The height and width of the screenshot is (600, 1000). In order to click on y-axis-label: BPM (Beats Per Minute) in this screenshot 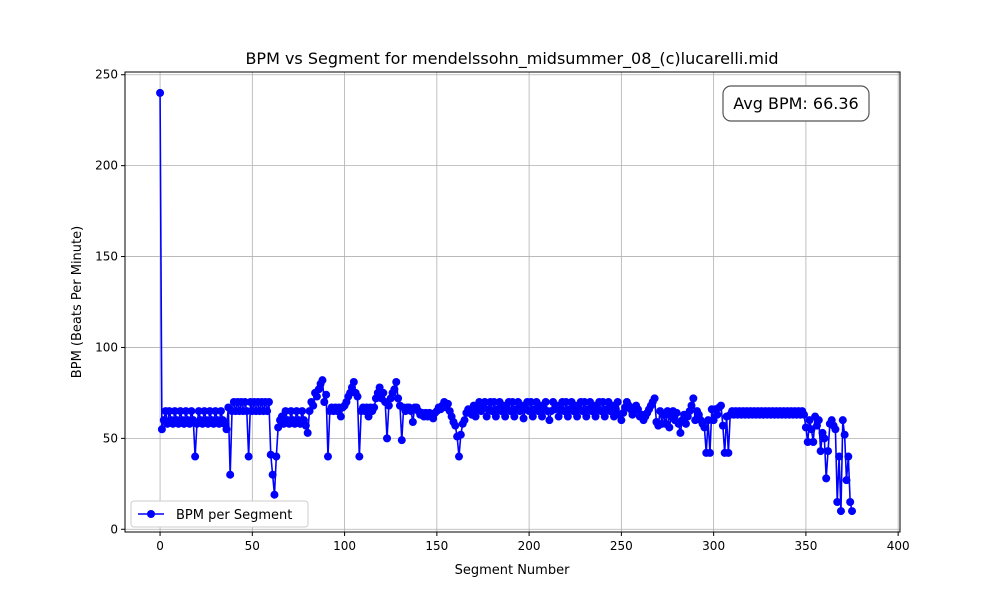, I will do `click(77, 302)`.